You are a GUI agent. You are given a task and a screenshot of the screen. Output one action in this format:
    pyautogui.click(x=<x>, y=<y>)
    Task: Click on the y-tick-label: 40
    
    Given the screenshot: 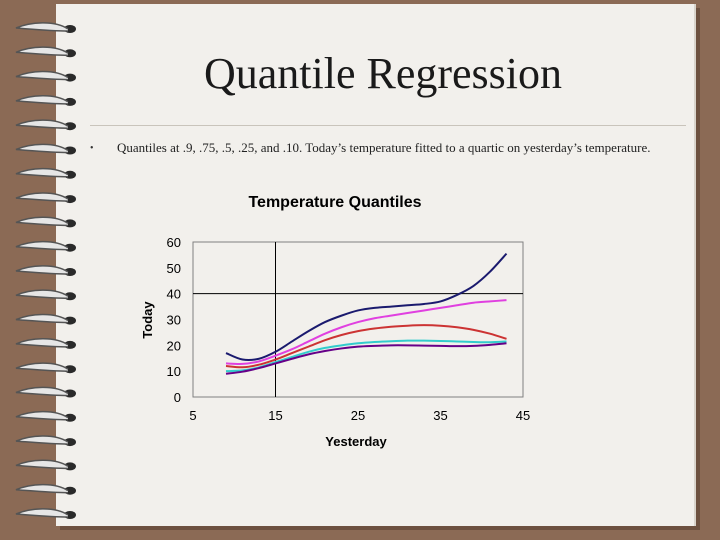 What is the action you would take?
    pyautogui.click(x=174, y=294)
    